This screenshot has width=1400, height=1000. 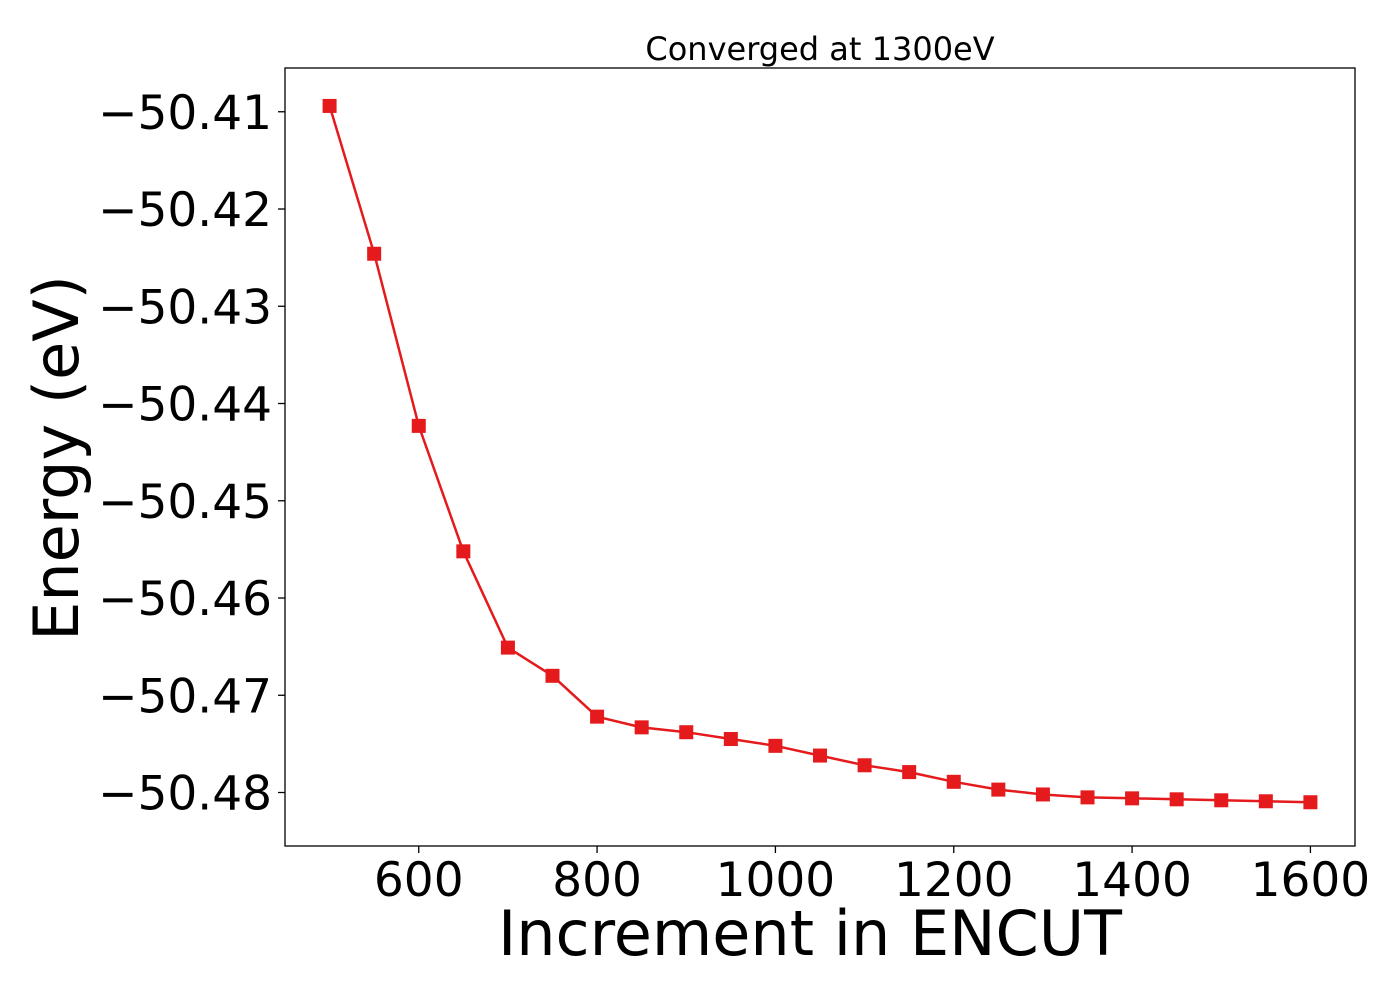 What do you see at coordinates (776, 880) in the screenshot?
I see `x-tick-label: 1000` at bounding box center [776, 880].